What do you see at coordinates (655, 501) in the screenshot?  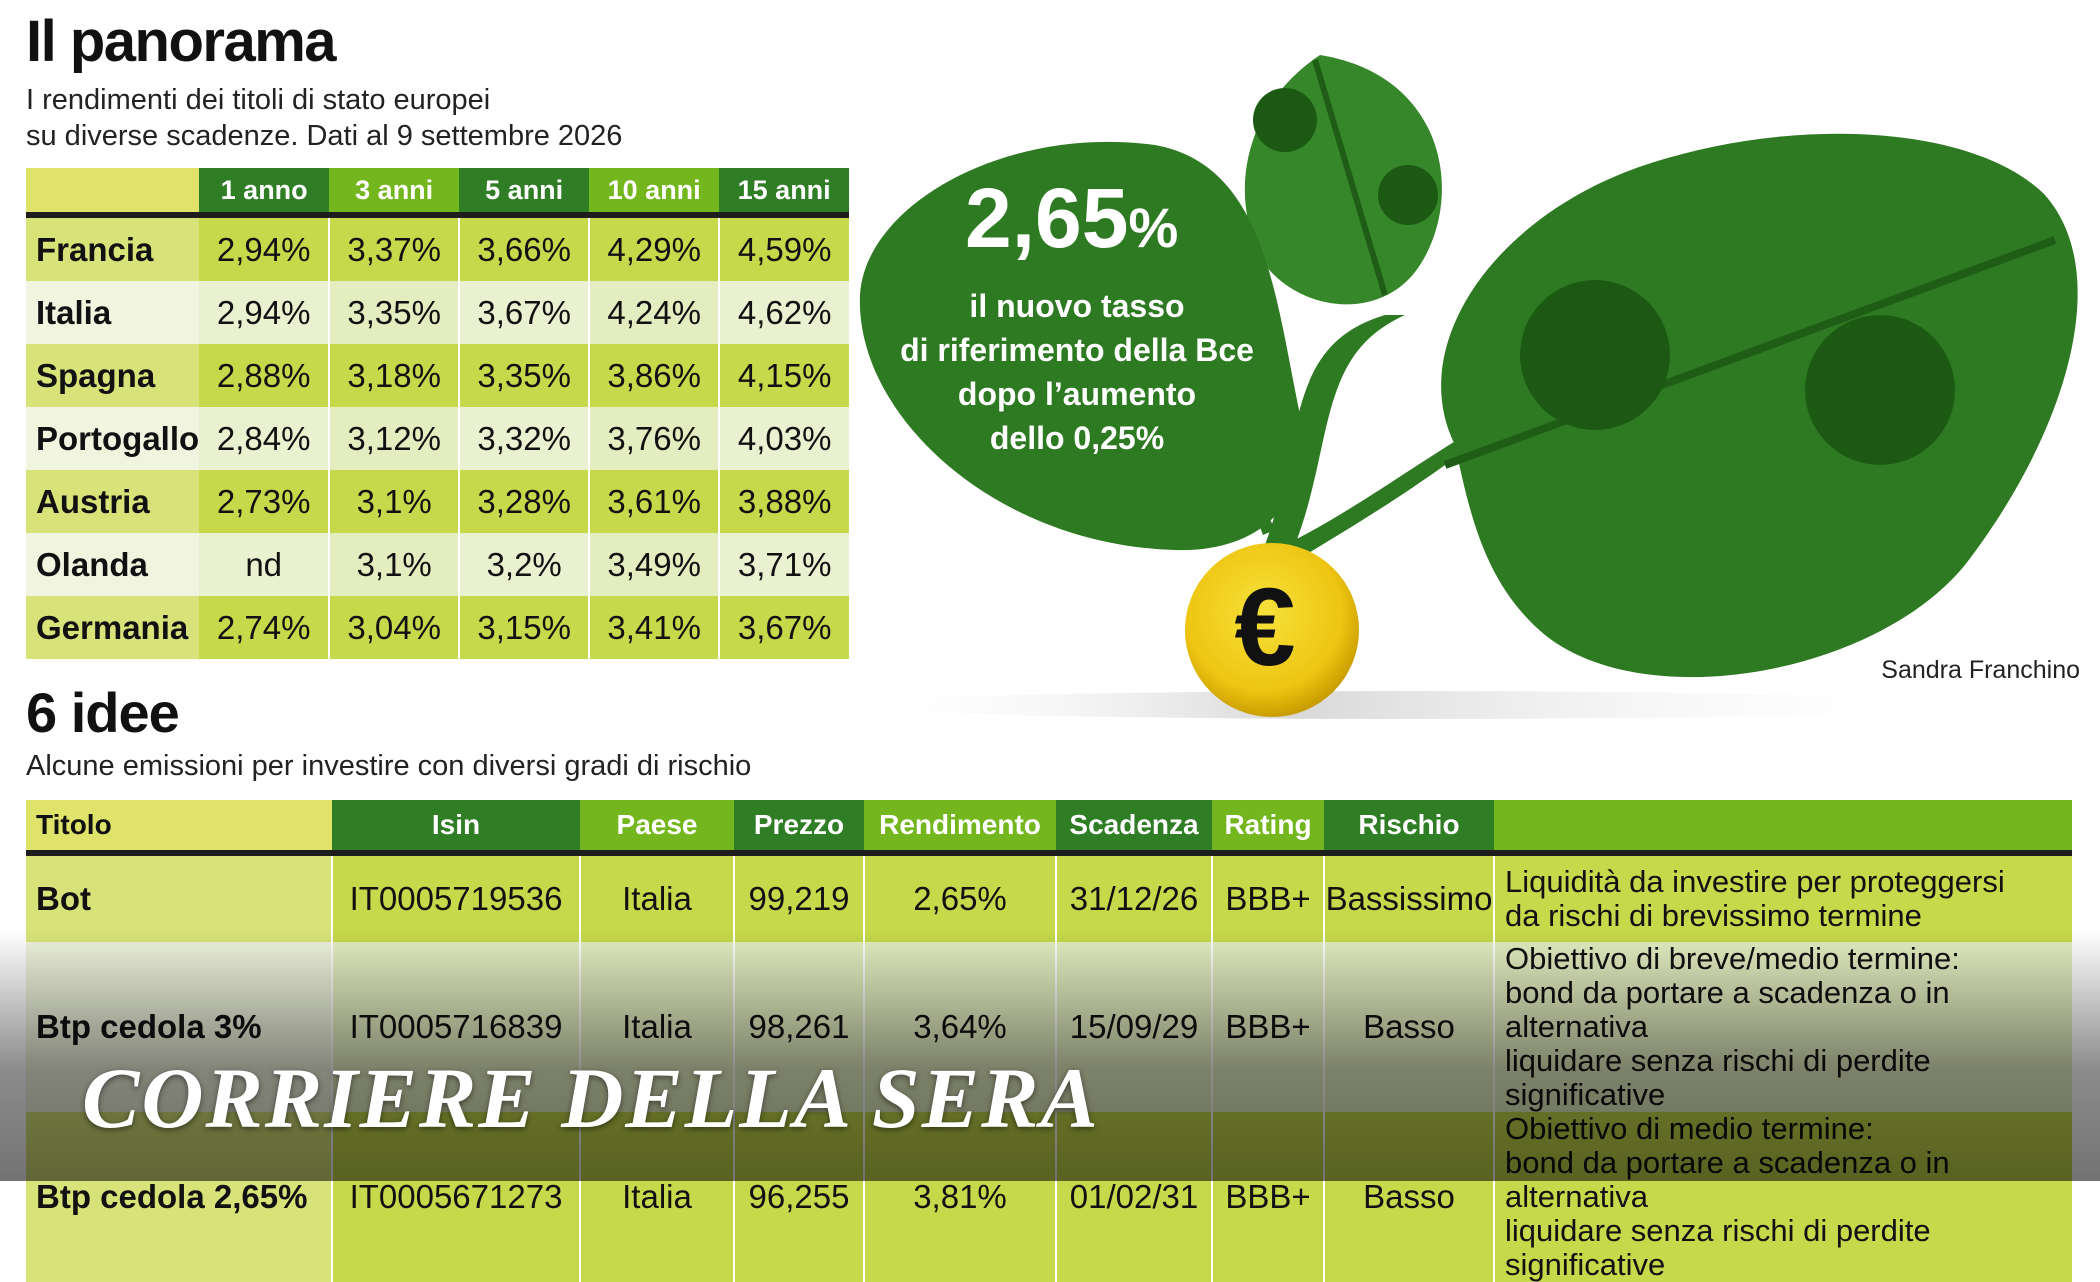 I see `yields-value: 3,61%` at bounding box center [655, 501].